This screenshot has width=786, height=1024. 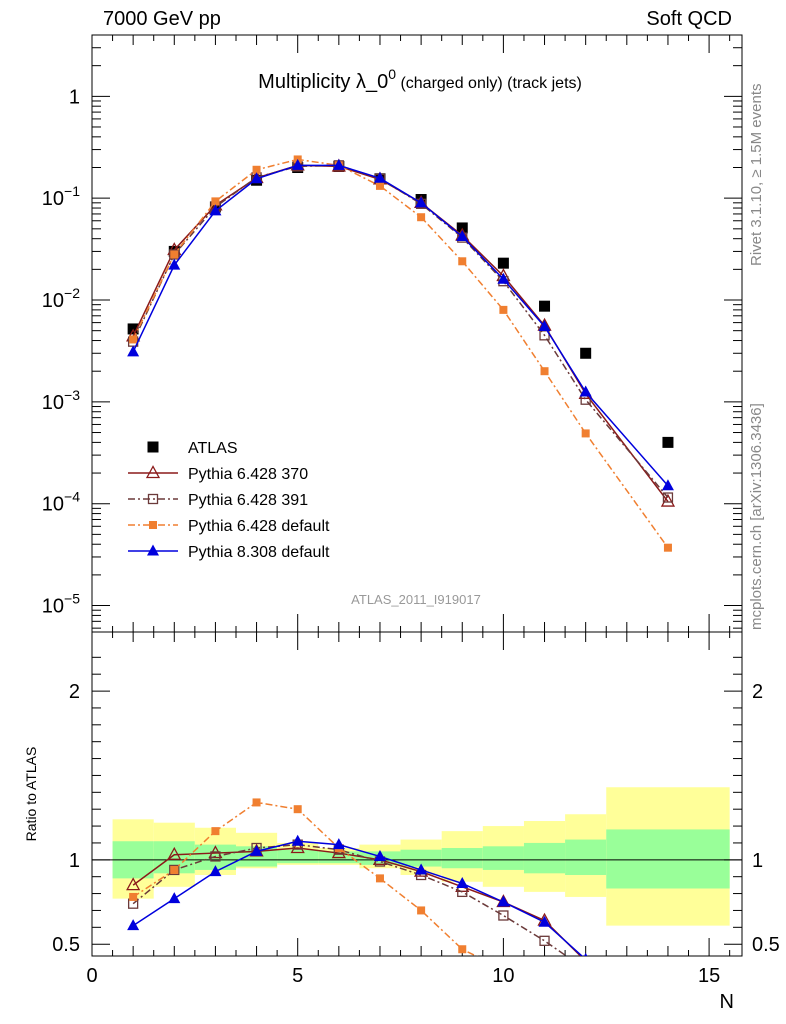 What do you see at coordinates (766, 945) in the screenshot?
I see `y-tick-label-right: 0.5` at bounding box center [766, 945].